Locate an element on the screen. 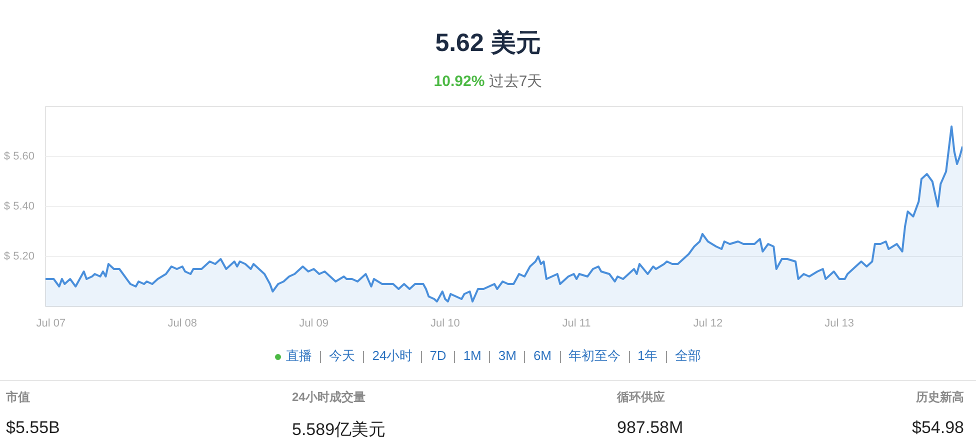 The height and width of the screenshot is (446, 976). y-tick-label: $ 5.40 is located at coordinates (19, 206).